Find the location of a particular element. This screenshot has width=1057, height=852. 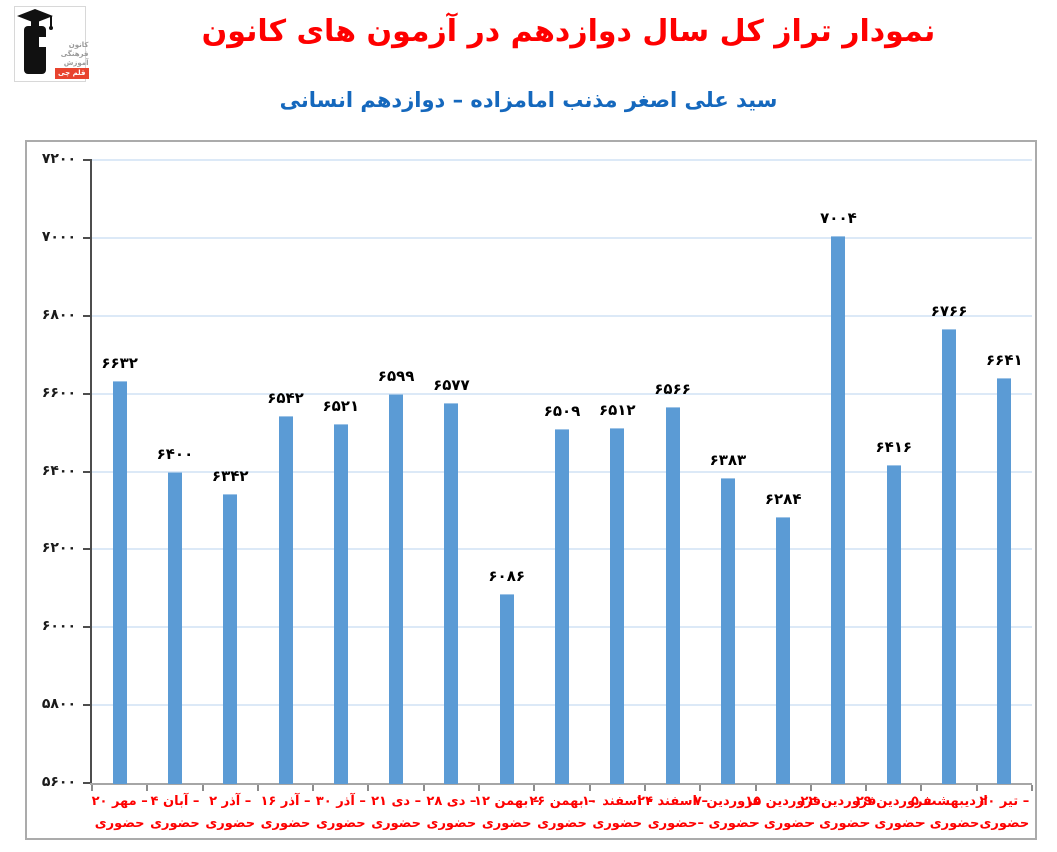

kanoon-logo: کانون فرهنگی آموزش قلم چی is located at coordinates (51, 44).